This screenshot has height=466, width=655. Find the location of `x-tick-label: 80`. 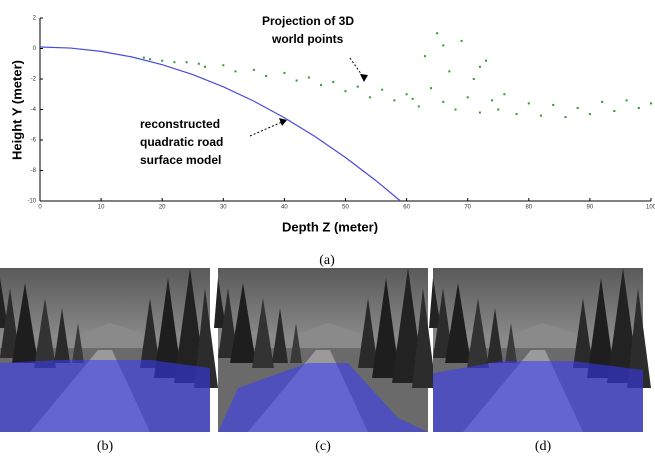

x-tick-label: 80 is located at coordinates (528, 208).